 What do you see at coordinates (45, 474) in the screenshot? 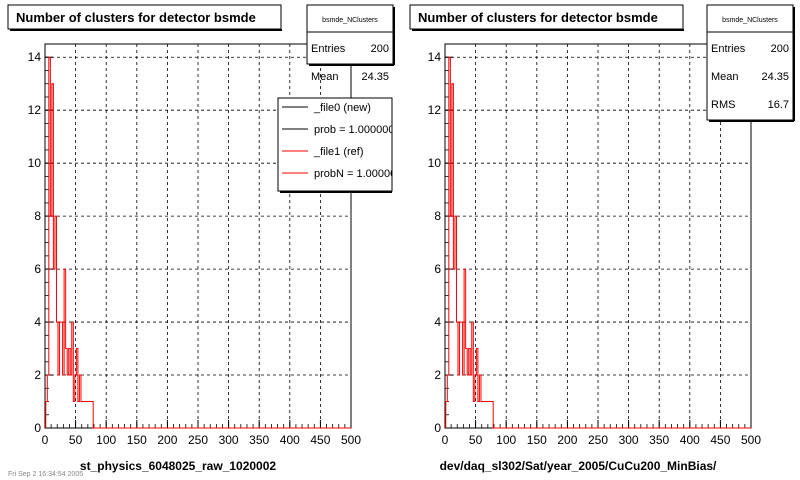
I see `timestamp-label: Fri Sep 2 16:34:54 2005` at bounding box center [45, 474].